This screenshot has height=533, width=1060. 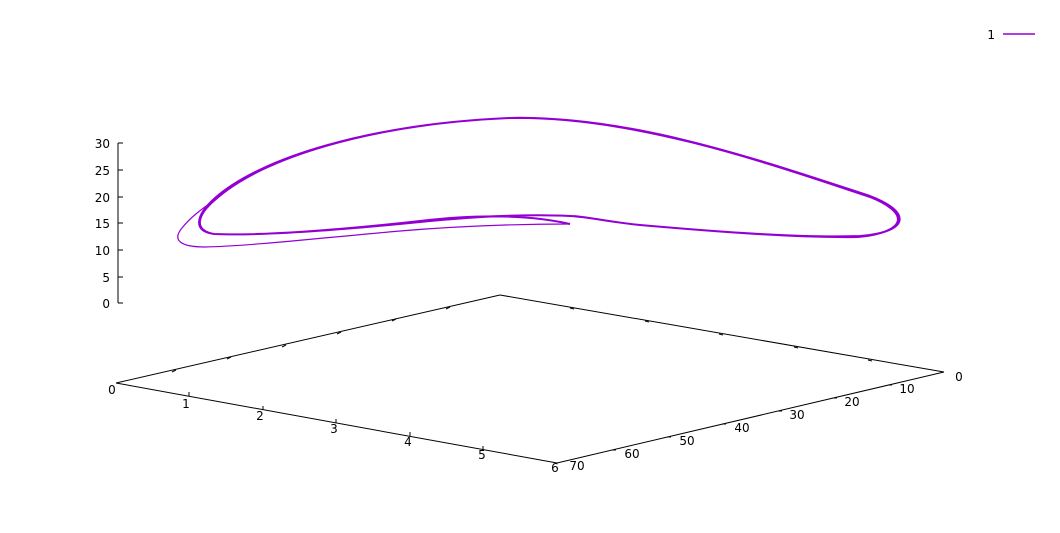 What do you see at coordinates (482, 455) in the screenshot?
I see `x-tick-label: 5` at bounding box center [482, 455].